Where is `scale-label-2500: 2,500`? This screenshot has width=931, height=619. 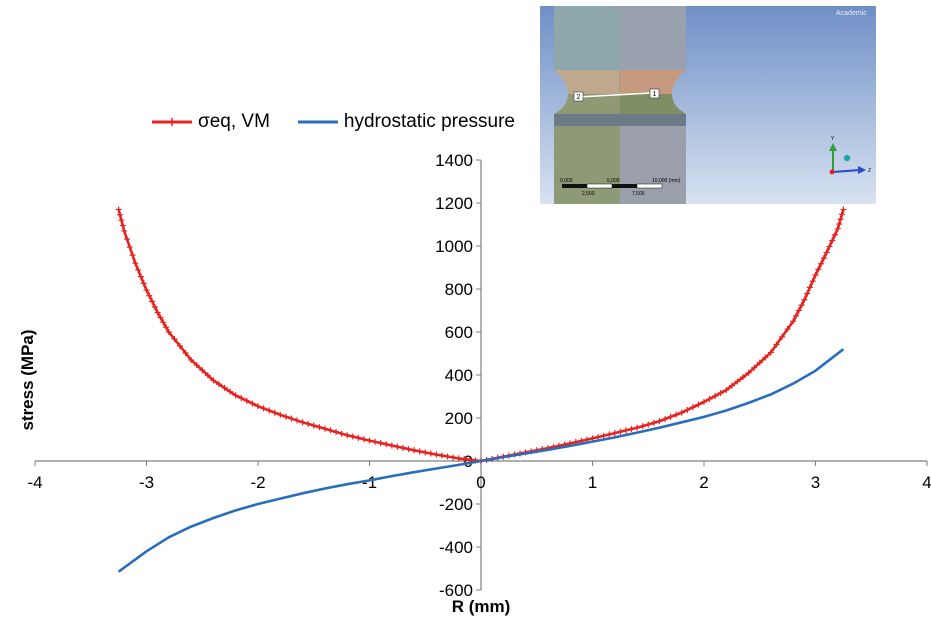
scale-label-2500: 2,500 is located at coordinates (588, 194).